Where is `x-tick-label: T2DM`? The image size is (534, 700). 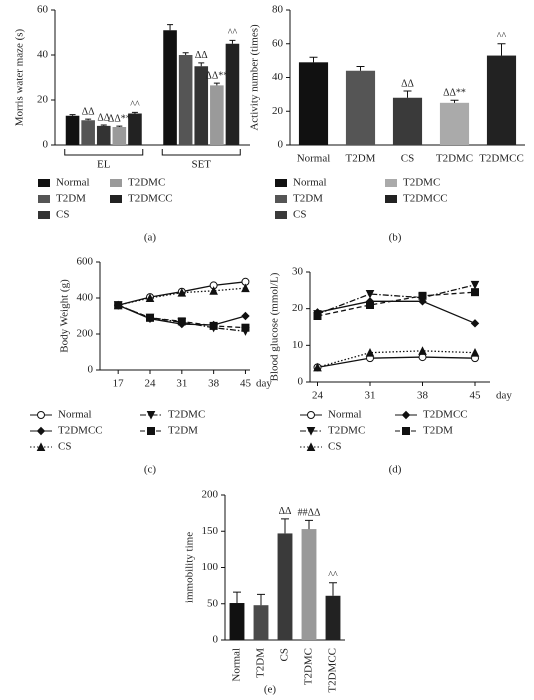
x-tick-label: T2DM is located at coordinates (261, 663).